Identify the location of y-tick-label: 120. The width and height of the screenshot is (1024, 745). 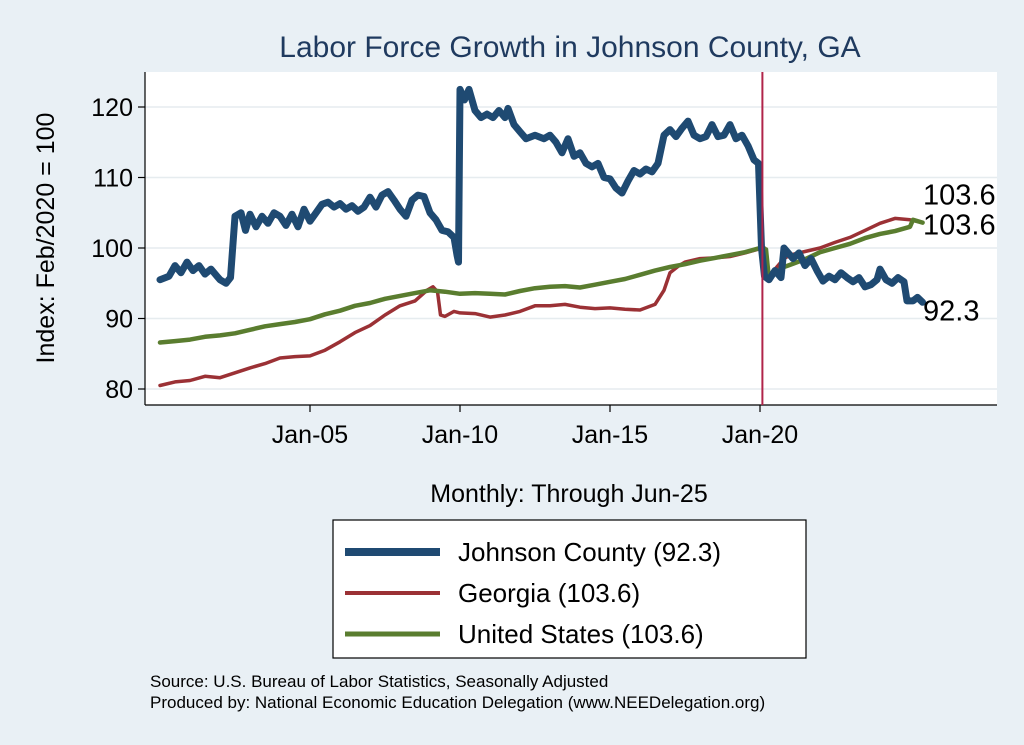
(112, 108).